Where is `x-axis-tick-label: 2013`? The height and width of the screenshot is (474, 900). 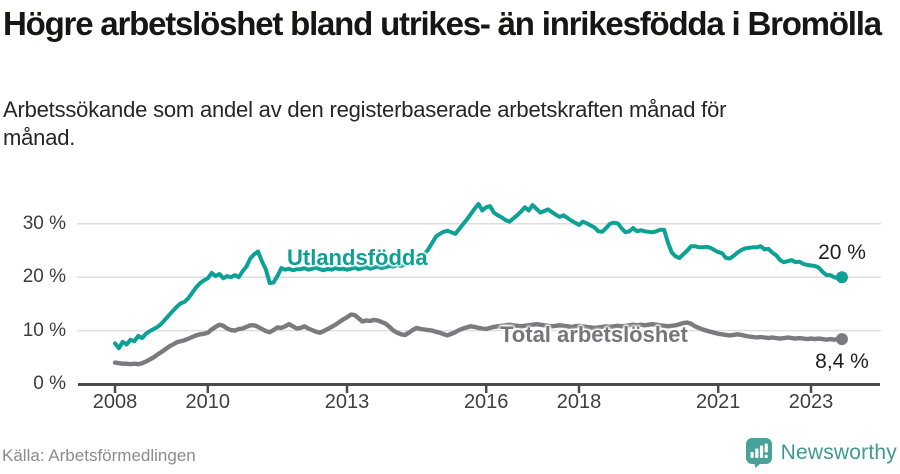
x-axis-tick-label: 2013 is located at coordinates (347, 402).